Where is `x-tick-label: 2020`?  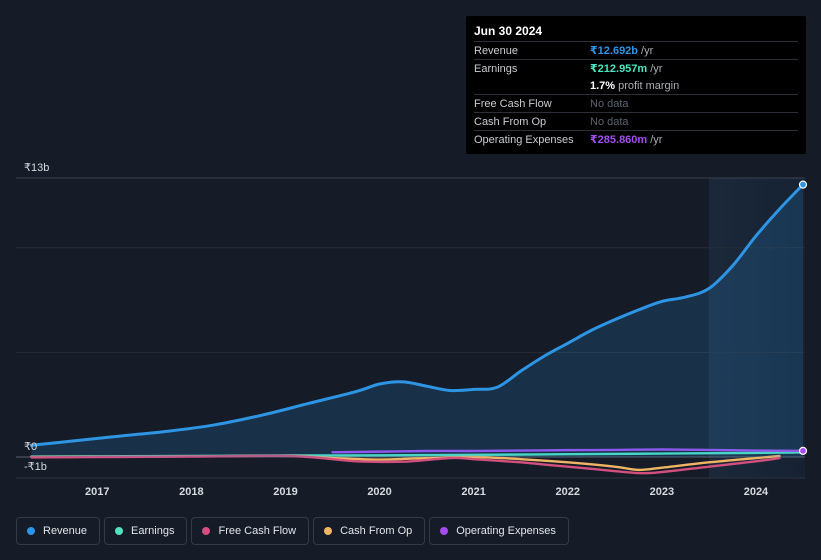 x-tick-label: 2020 is located at coordinates (379, 492).